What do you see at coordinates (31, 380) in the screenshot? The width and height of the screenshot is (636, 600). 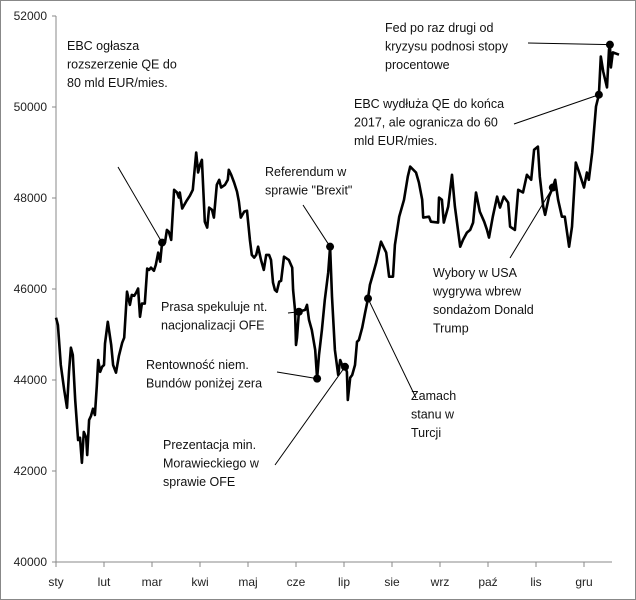 I see `y-tick-label: 44000` at bounding box center [31, 380].